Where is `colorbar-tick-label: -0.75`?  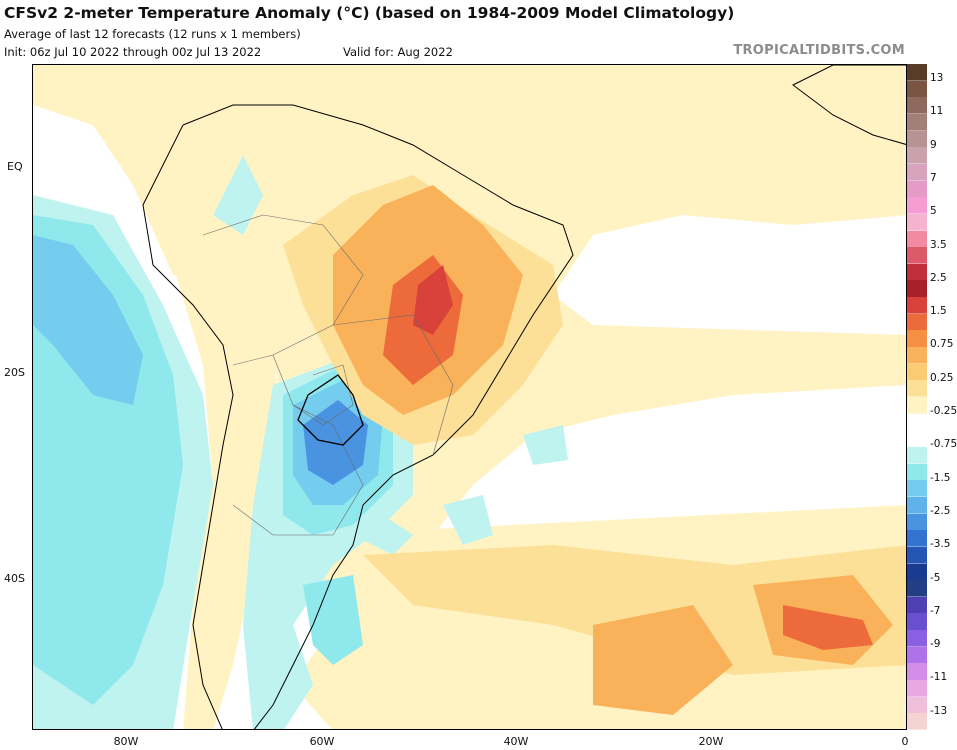 colorbar-tick-label: -0.75 is located at coordinates (943, 444).